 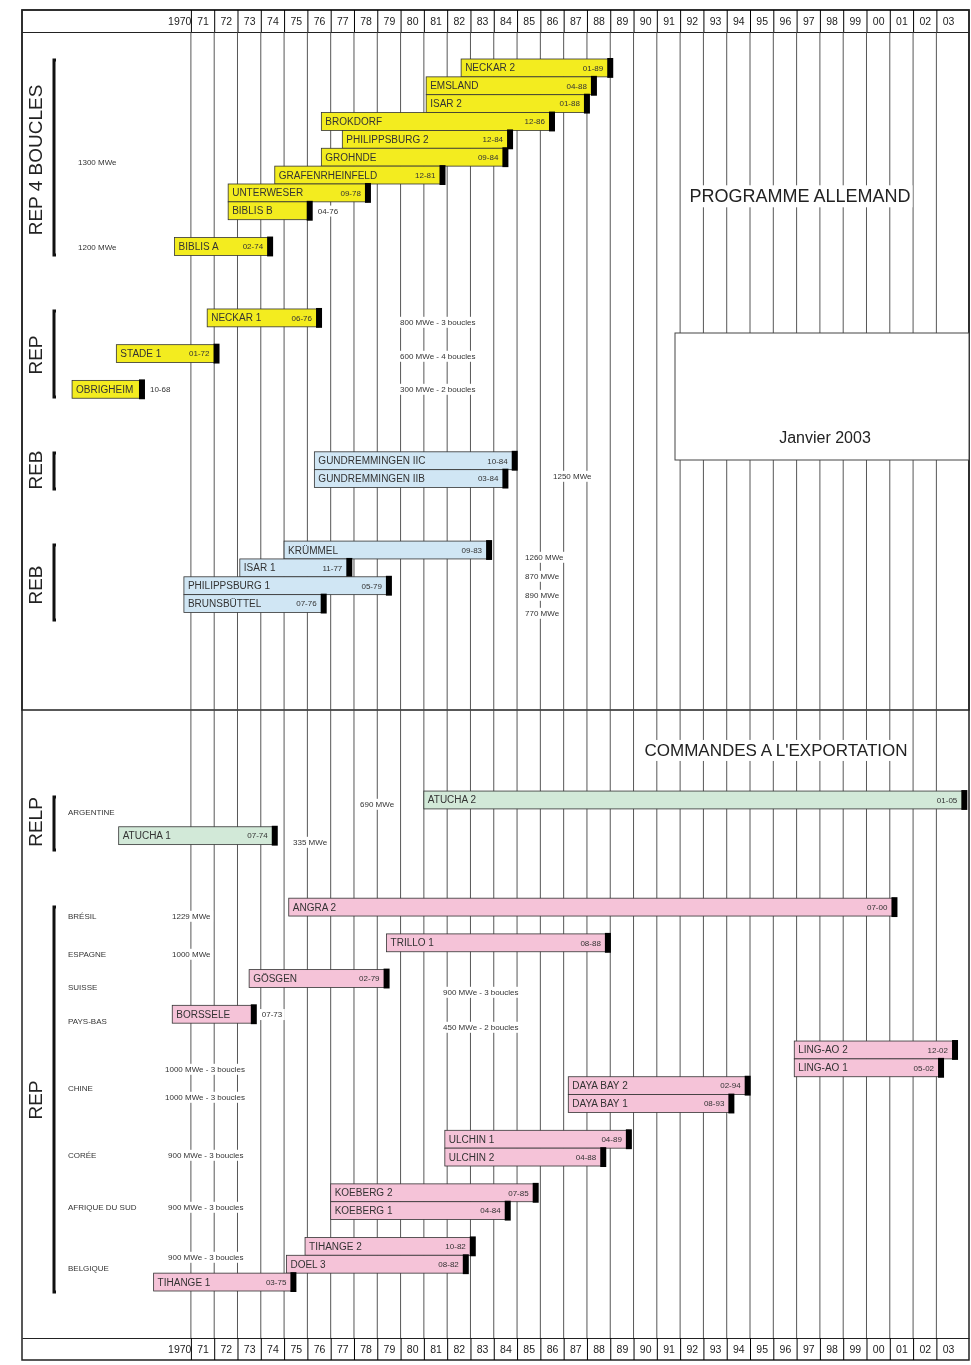 What do you see at coordinates (372, 461) in the screenshot?
I see `y-tick-label: GUNDREMMINGEN IIC` at bounding box center [372, 461].